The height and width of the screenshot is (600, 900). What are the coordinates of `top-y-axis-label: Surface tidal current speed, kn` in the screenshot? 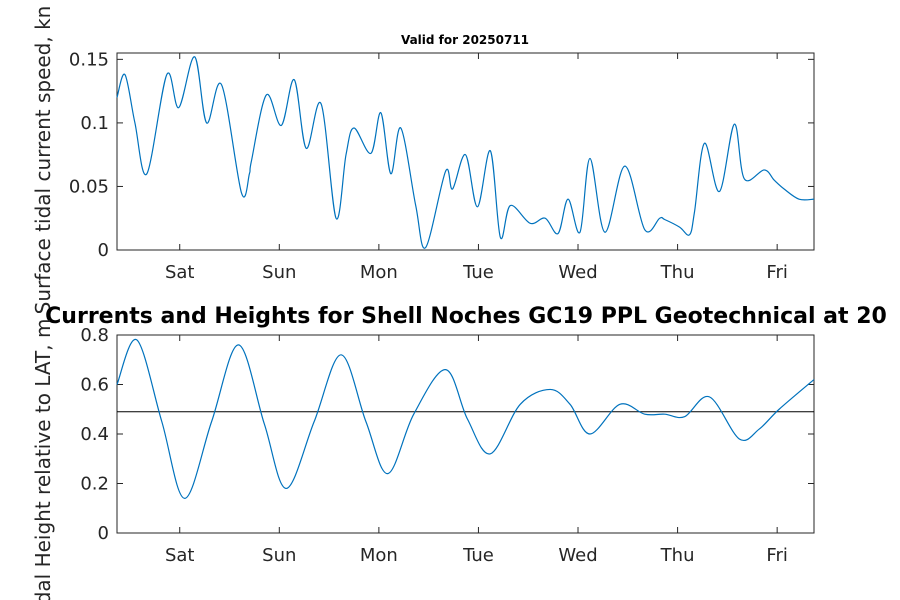 It's located at (43, 160).